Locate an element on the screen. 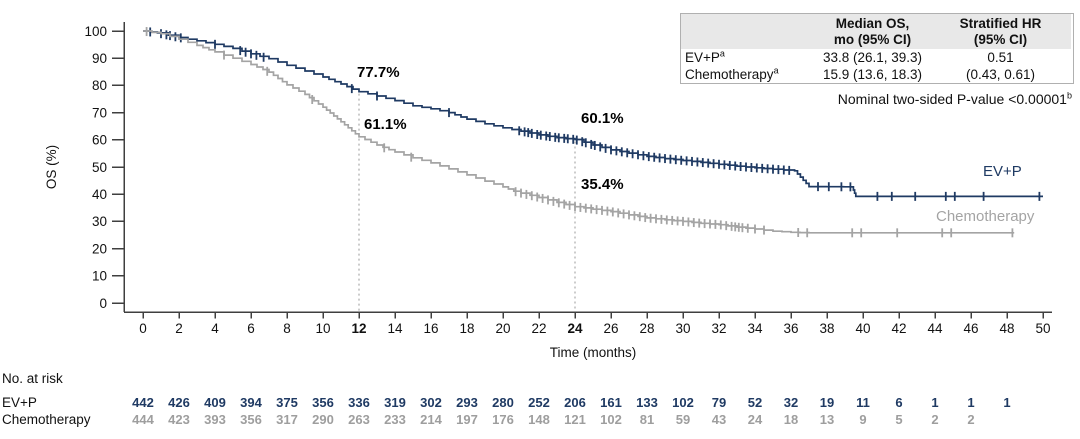  y-tick-label: 0 is located at coordinates (103, 303).